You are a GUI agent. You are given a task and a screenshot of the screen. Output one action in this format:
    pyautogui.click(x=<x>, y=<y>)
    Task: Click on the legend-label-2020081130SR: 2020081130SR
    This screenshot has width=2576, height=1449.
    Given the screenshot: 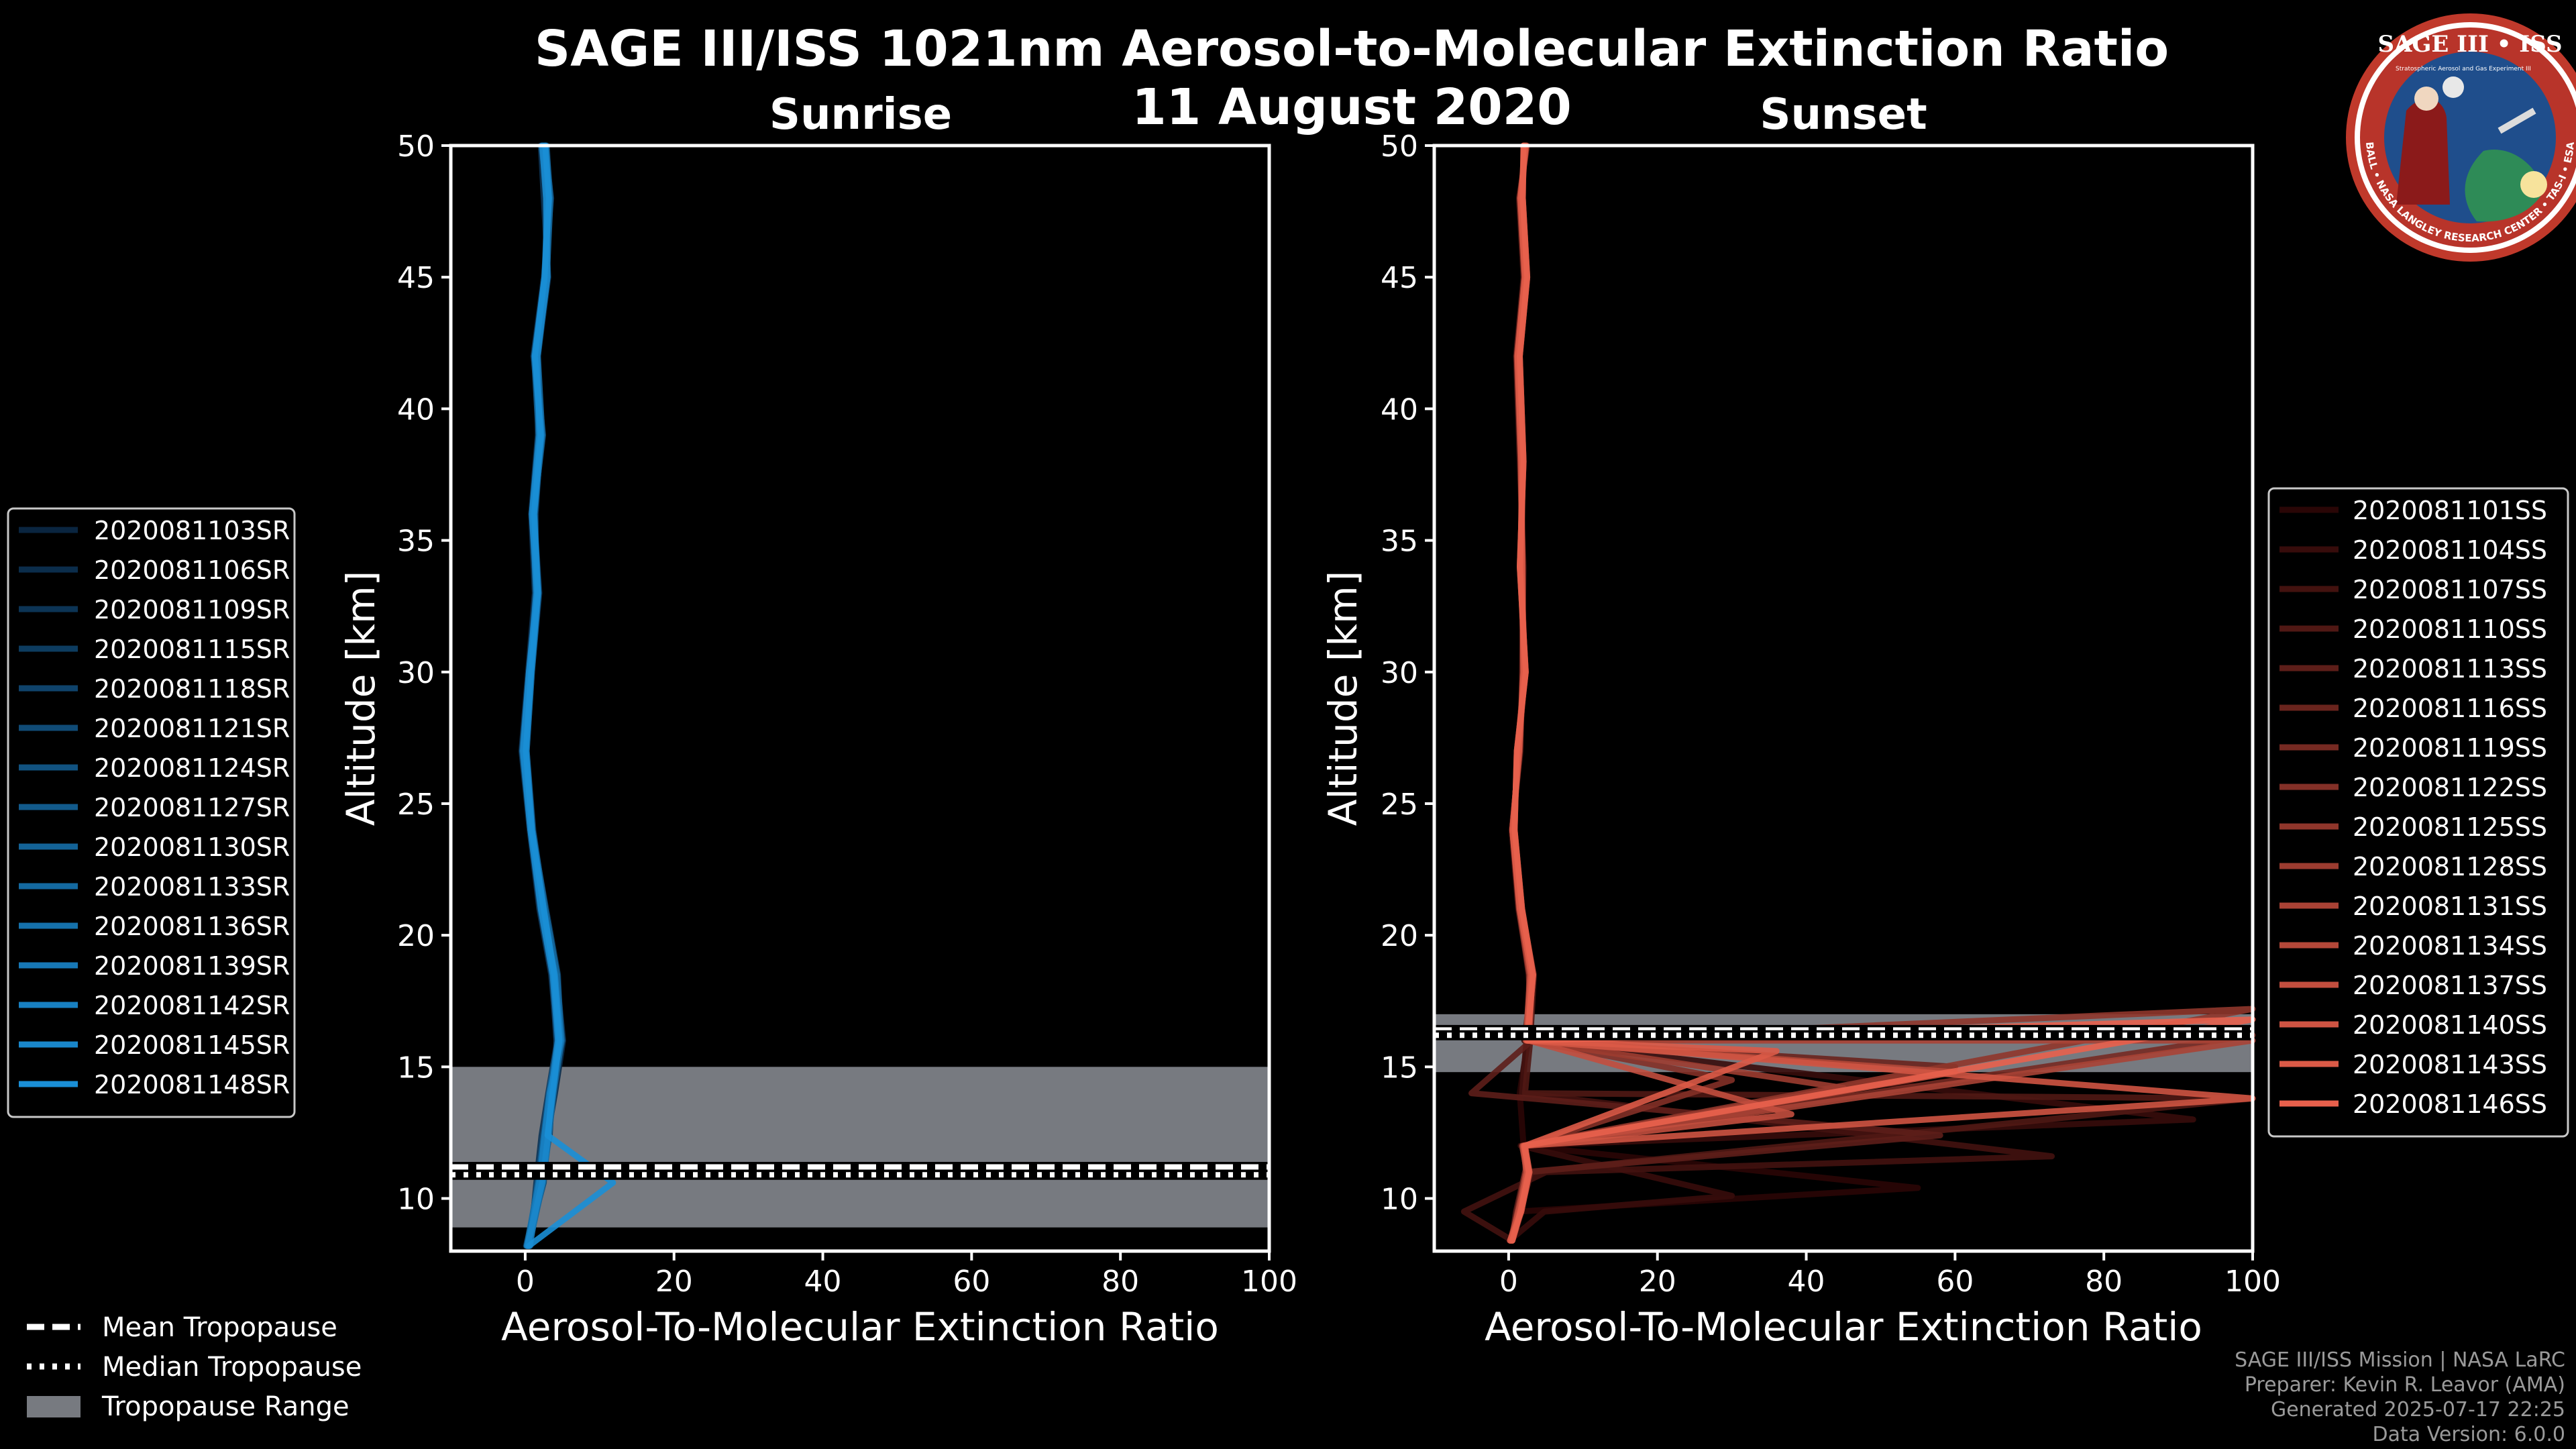 What is the action you would take?
    pyautogui.click(x=192, y=847)
    